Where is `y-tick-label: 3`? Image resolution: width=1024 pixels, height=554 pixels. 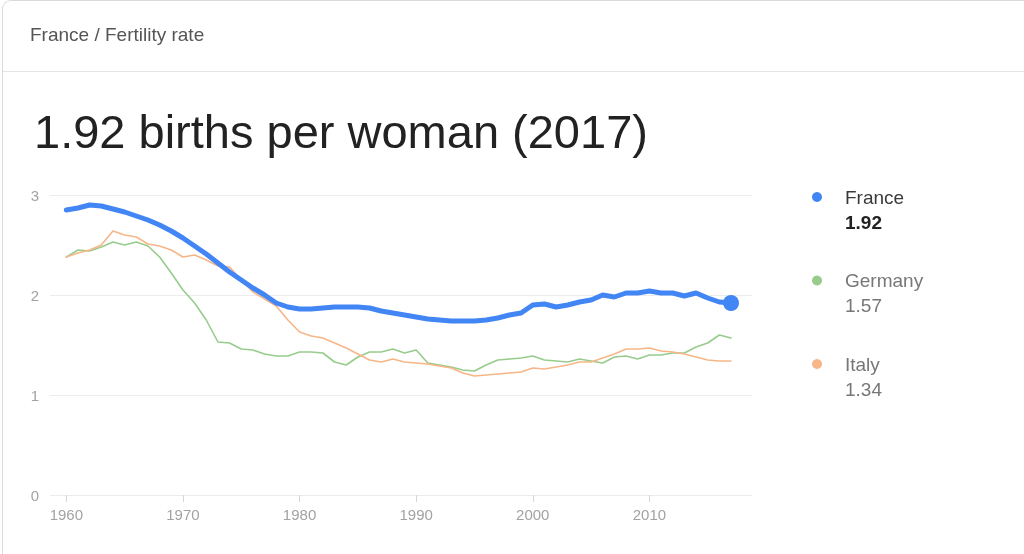
y-tick-label: 3 is located at coordinates (34, 195).